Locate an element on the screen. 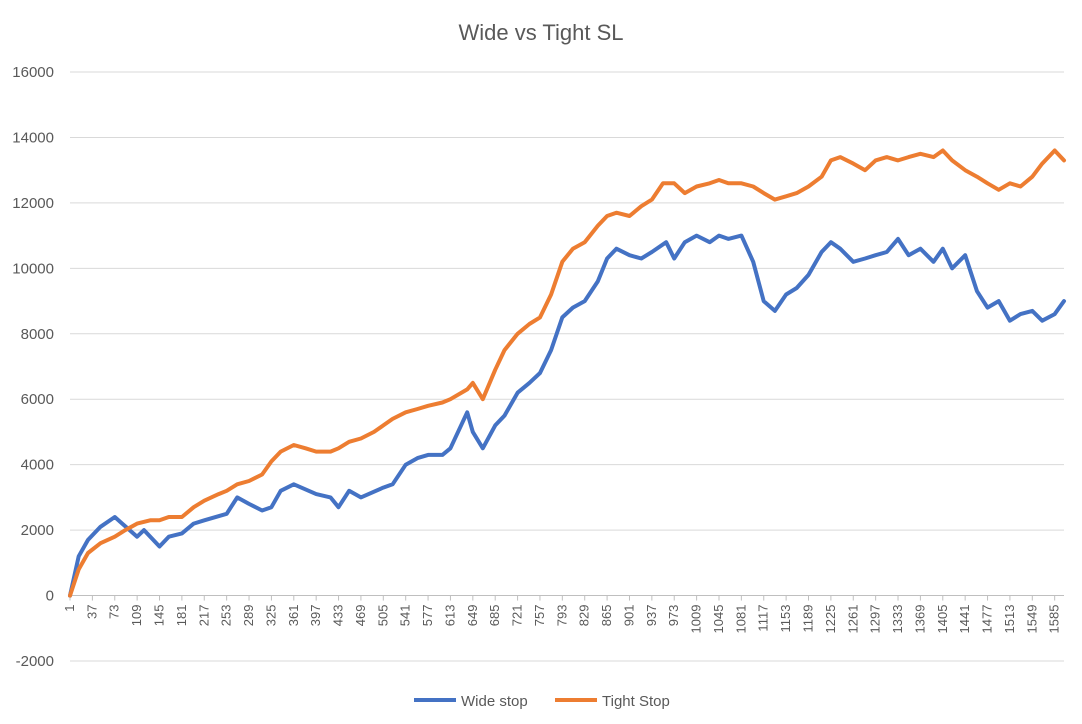  x-tick-label: 397 is located at coordinates (315, 616).